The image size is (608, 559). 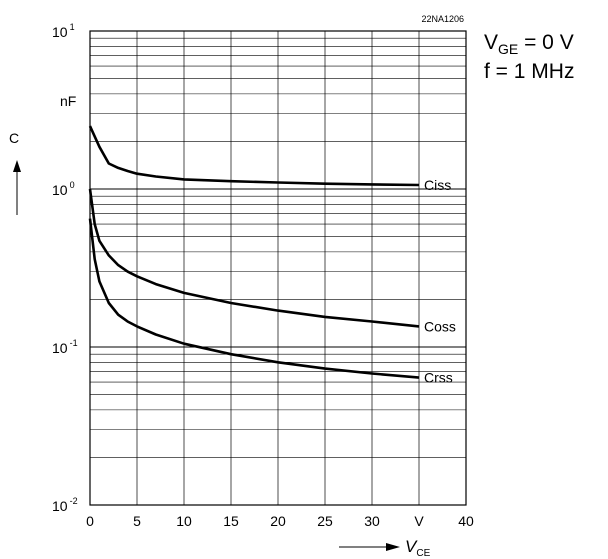 I want to click on y-axis-unit: nF, so click(x=68, y=101).